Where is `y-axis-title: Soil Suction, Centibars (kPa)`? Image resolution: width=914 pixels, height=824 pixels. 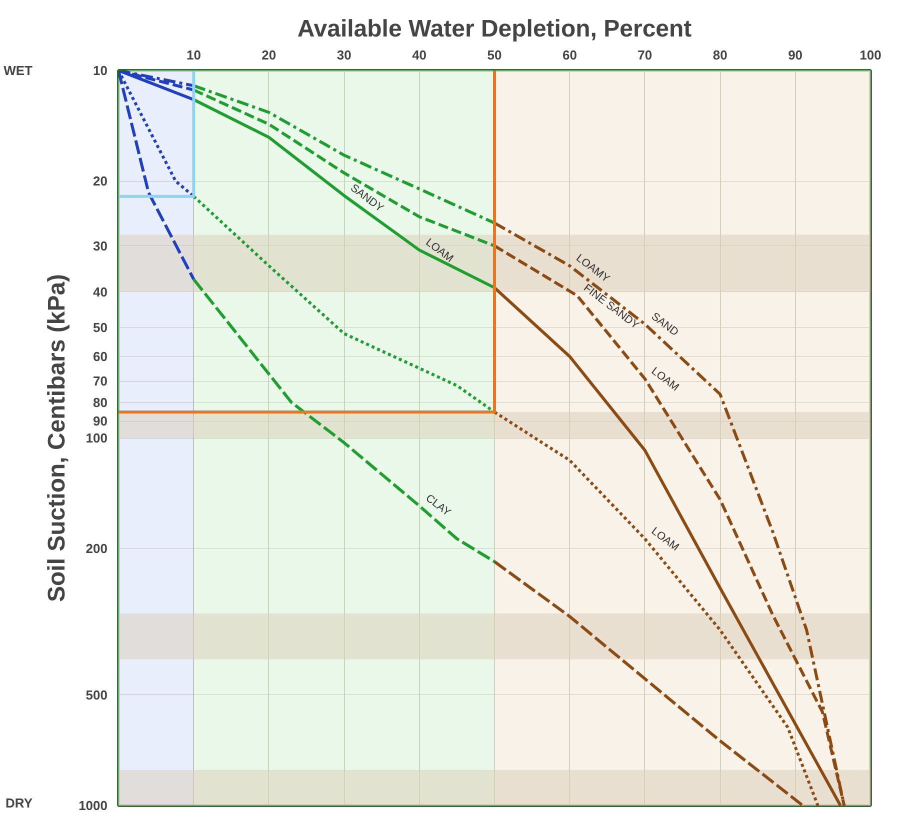
y-axis-title: Soil Suction, Centibars (kPa) is located at coordinates (57, 438).